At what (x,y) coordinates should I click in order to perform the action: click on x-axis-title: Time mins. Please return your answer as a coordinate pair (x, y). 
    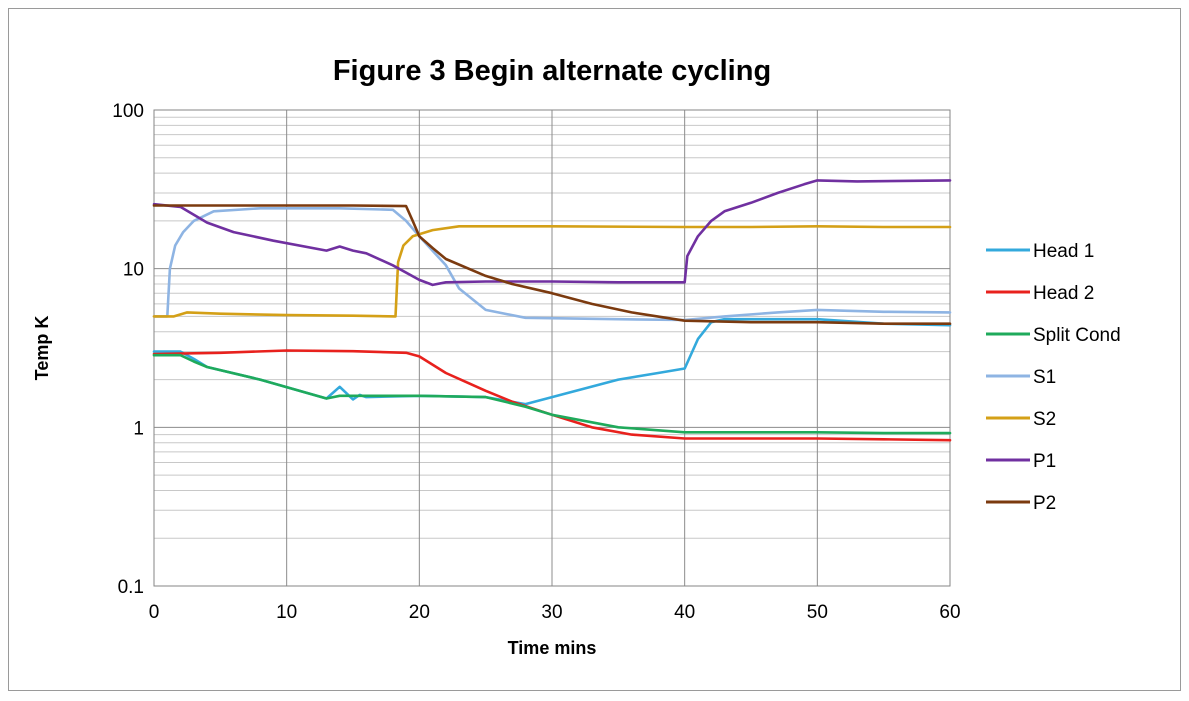
    Looking at the image, I should click on (552, 648).